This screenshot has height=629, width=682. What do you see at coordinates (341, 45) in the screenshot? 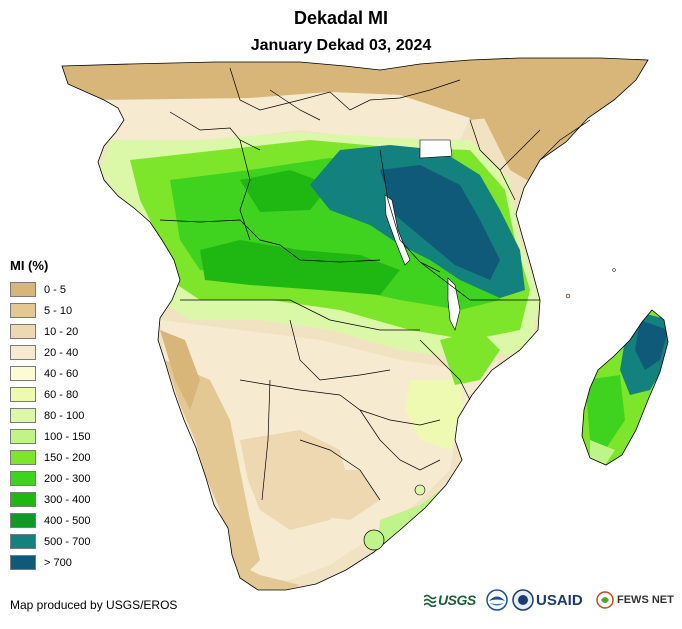
I see `map-subtitle: January Dekad 03, 2024` at bounding box center [341, 45].